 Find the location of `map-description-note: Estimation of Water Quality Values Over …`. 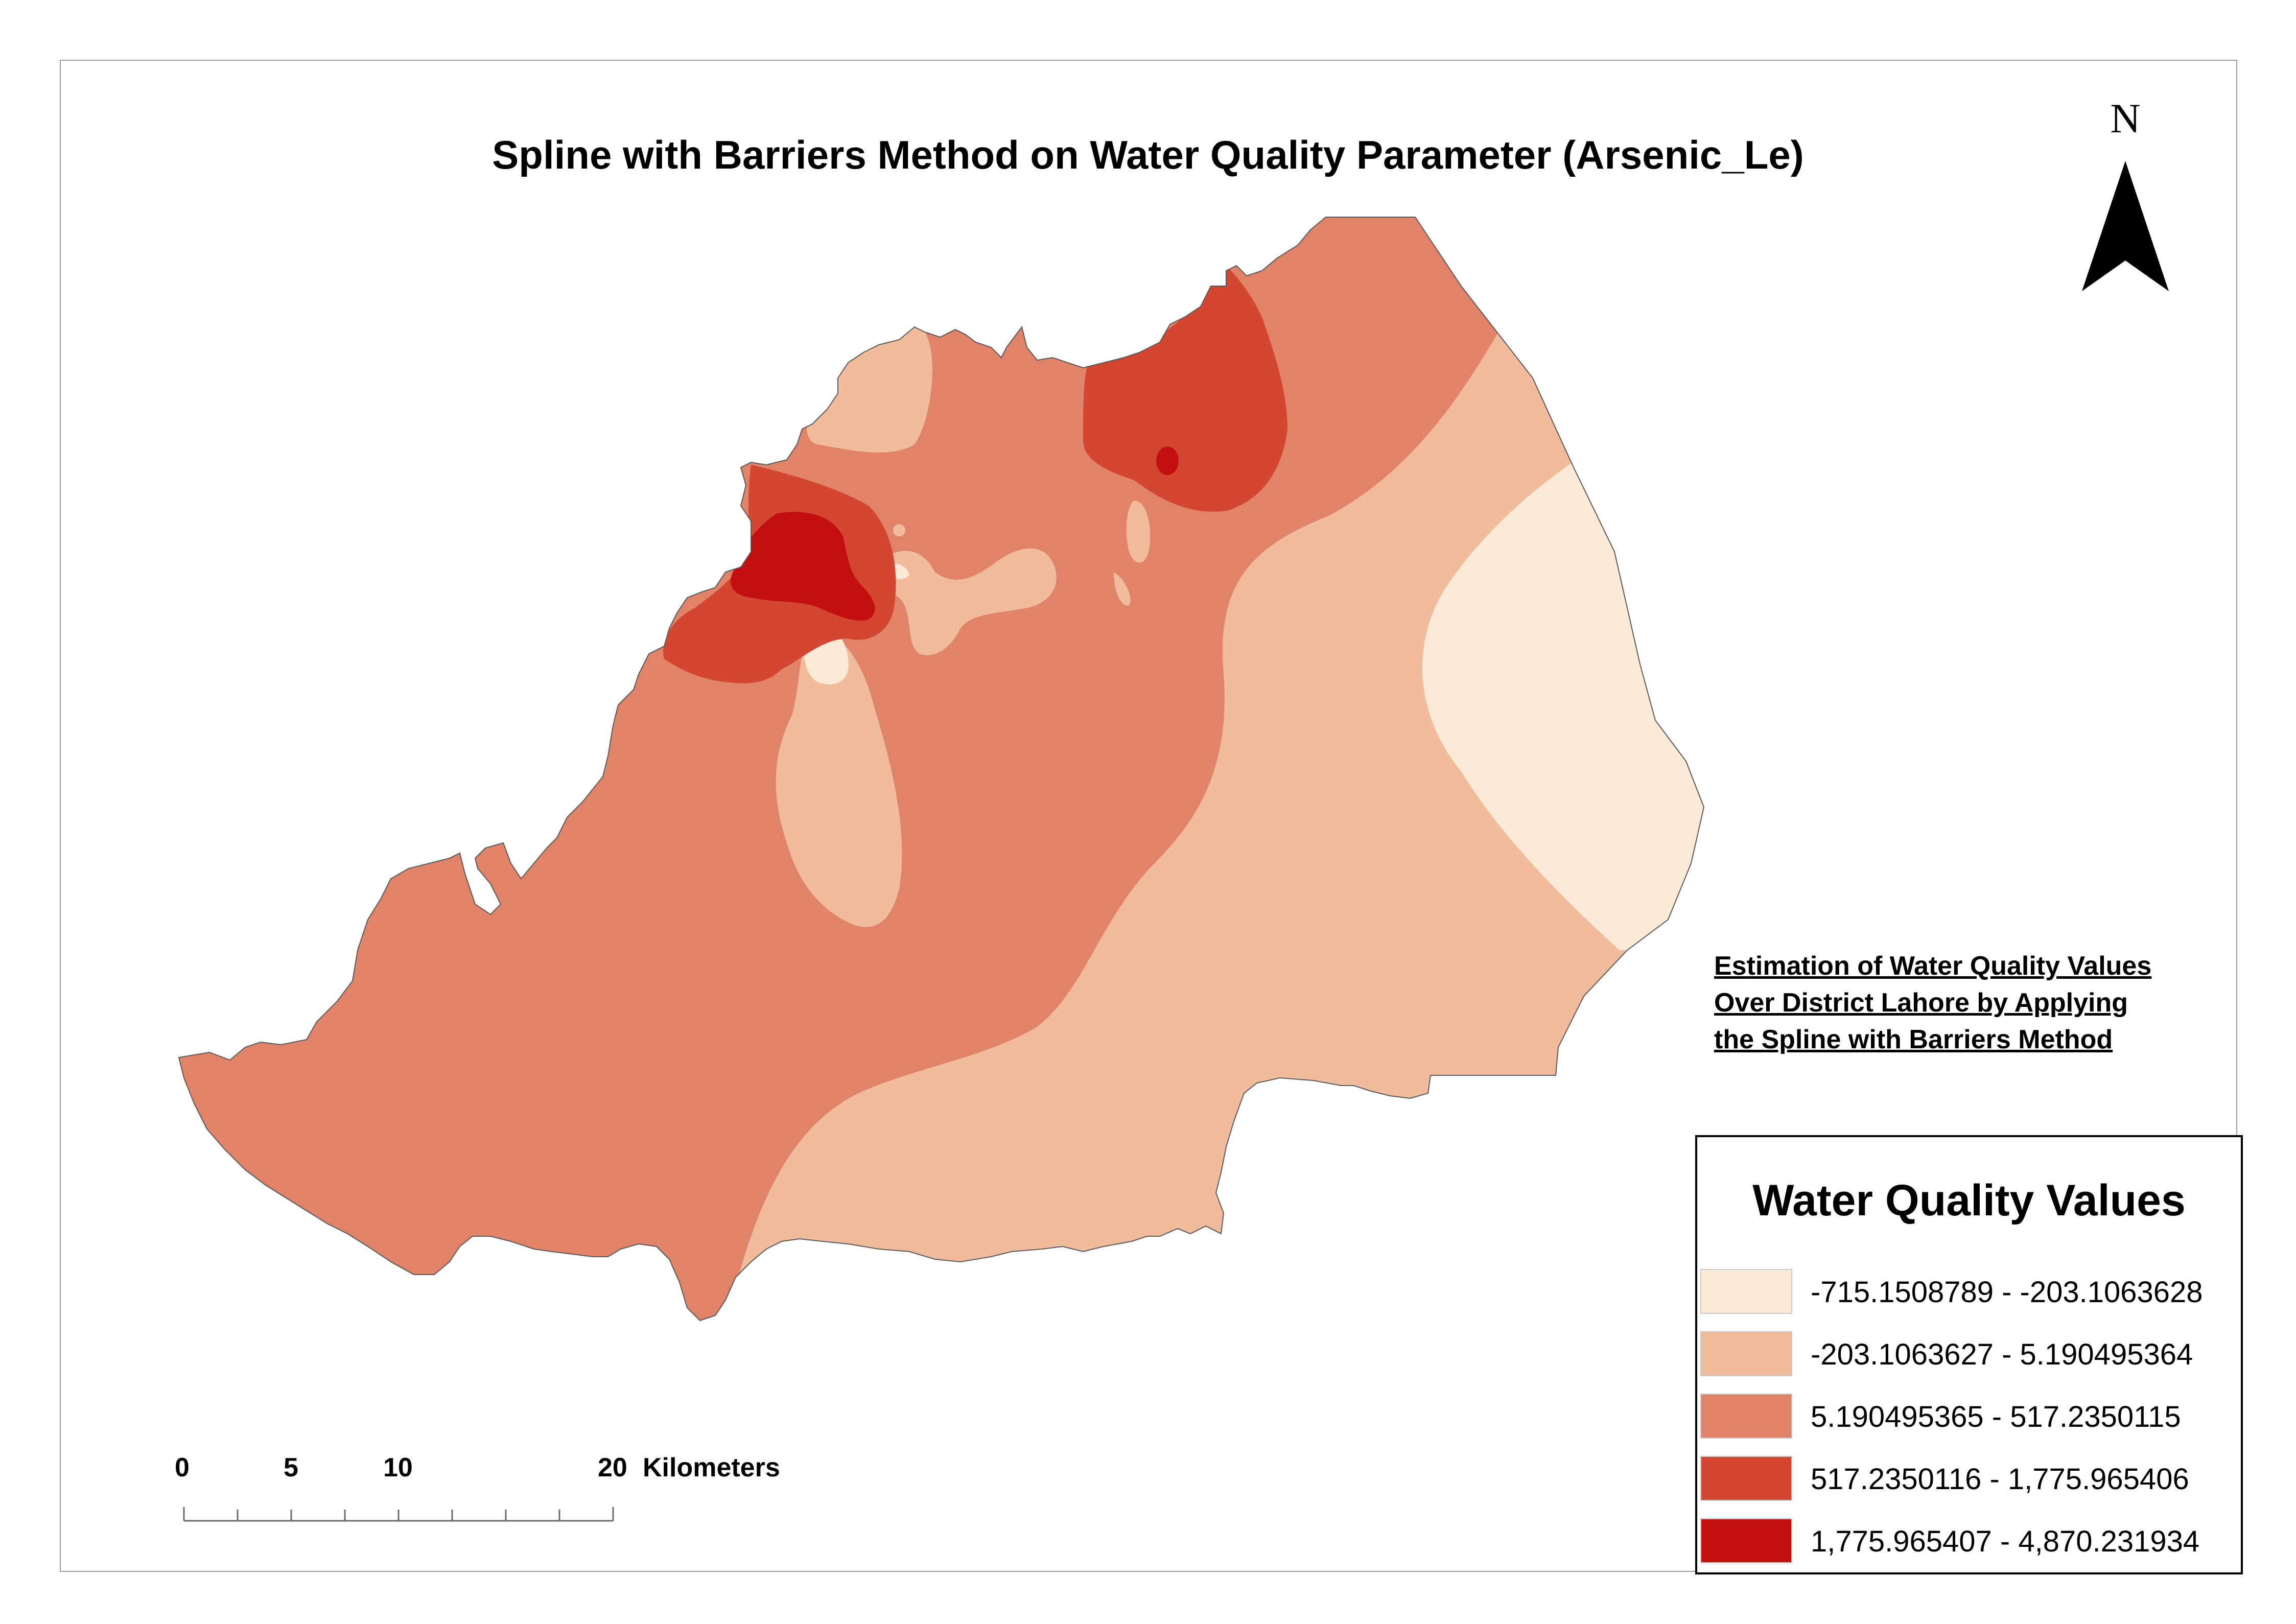

map-description-note: Estimation of Water Quality Values Over … is located at coordinates (1932, 1003).